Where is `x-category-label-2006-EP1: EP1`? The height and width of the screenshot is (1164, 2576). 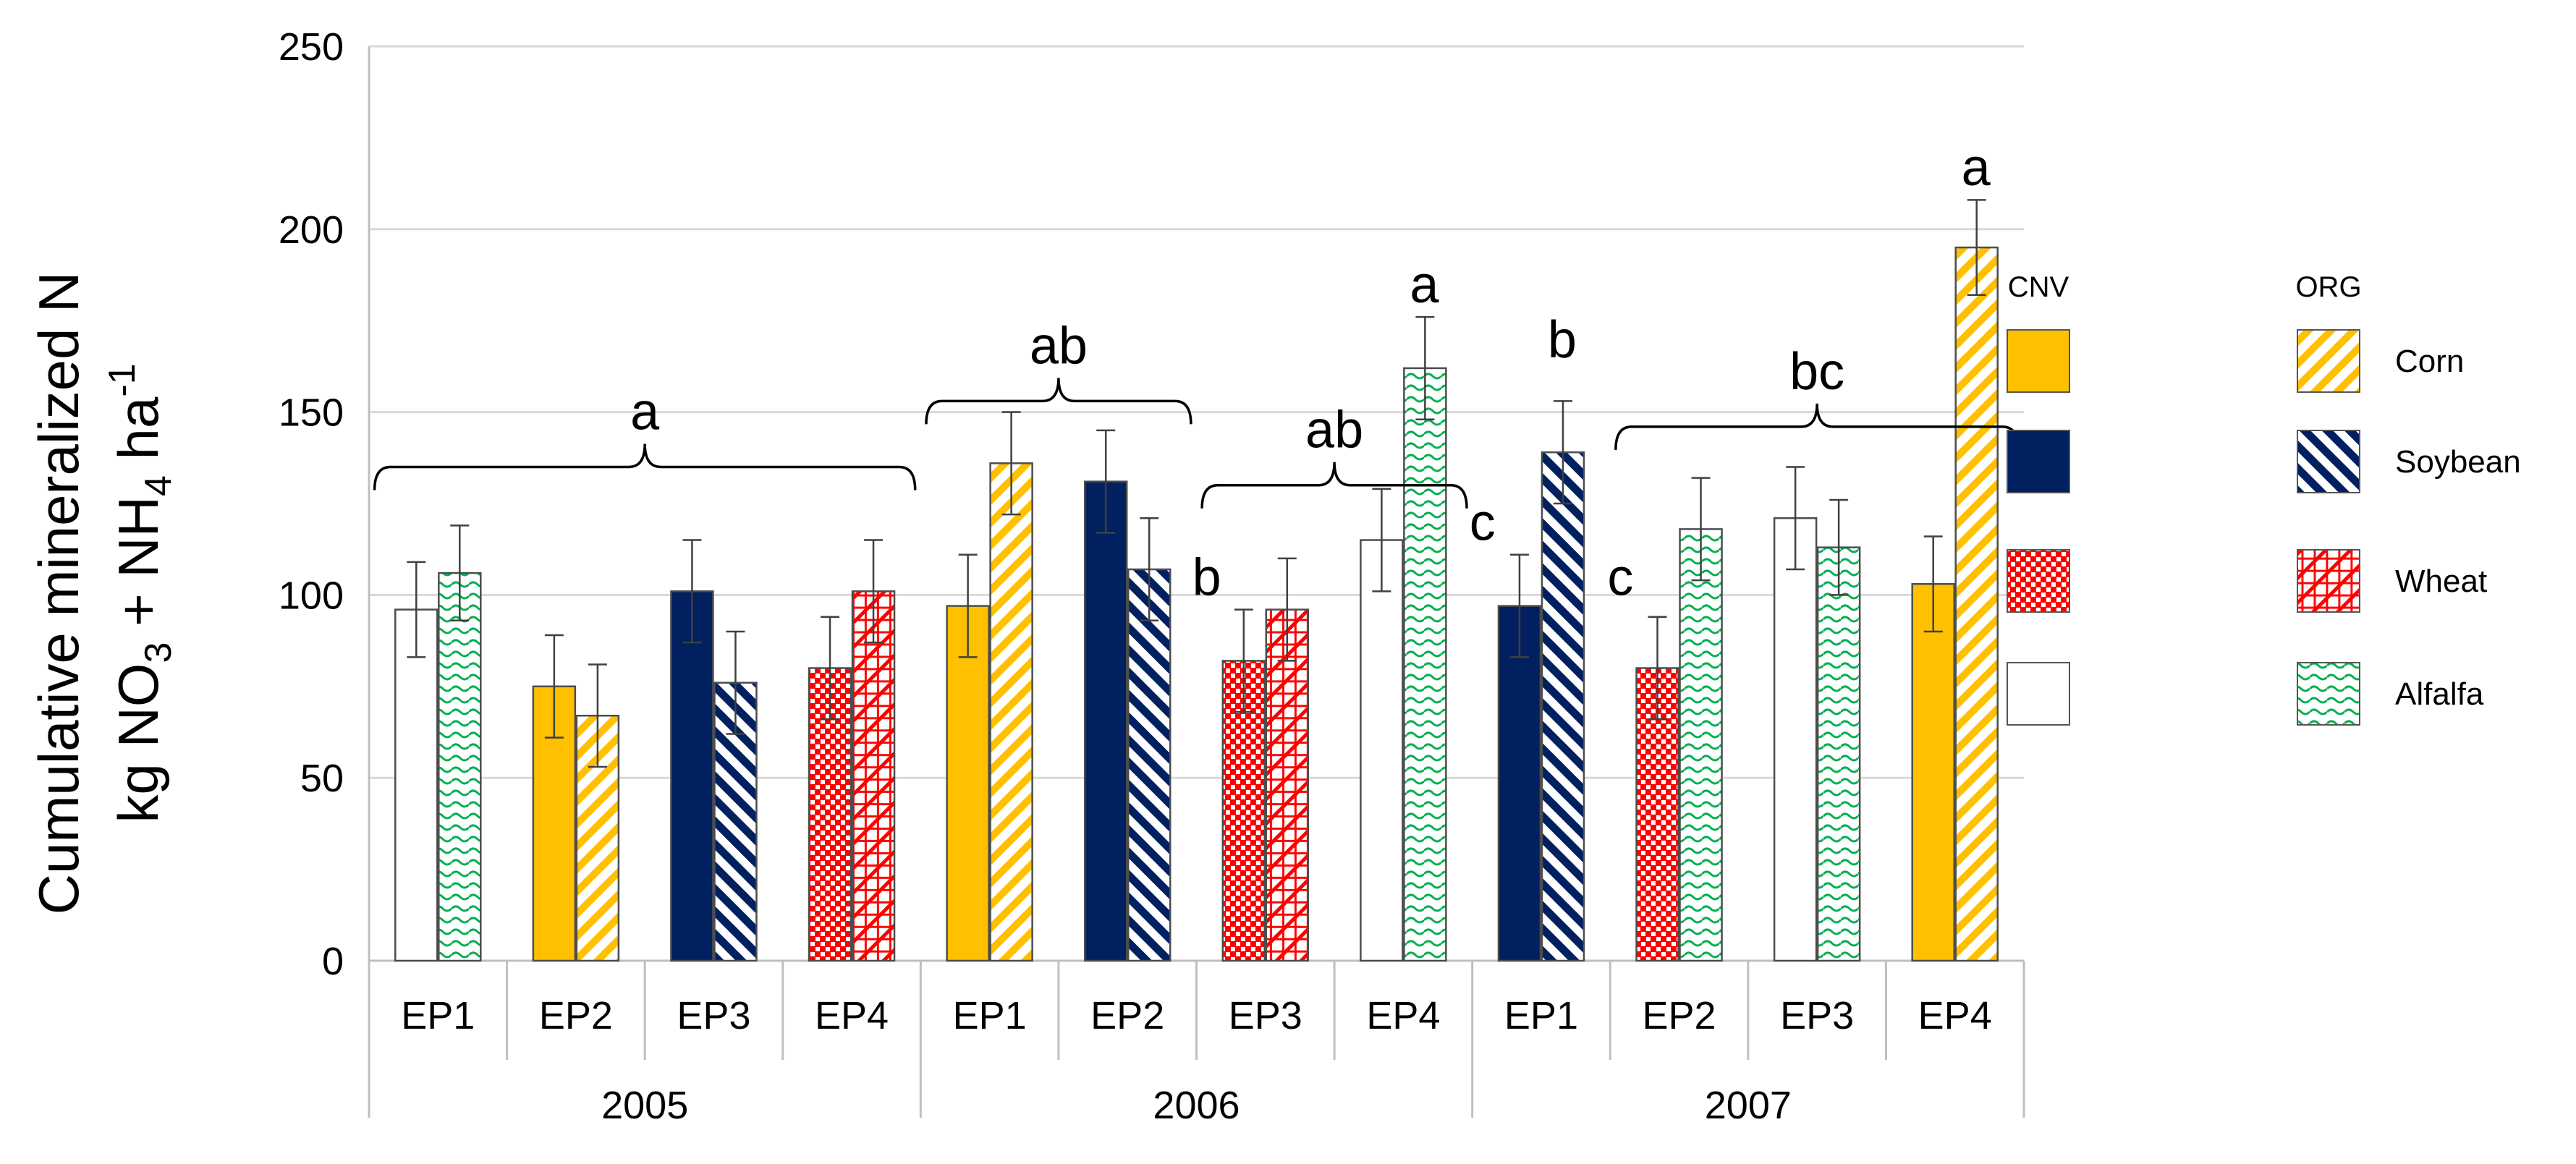
x-category-label-2006-EP1: EP1 is located at coordinates (990, 1015).